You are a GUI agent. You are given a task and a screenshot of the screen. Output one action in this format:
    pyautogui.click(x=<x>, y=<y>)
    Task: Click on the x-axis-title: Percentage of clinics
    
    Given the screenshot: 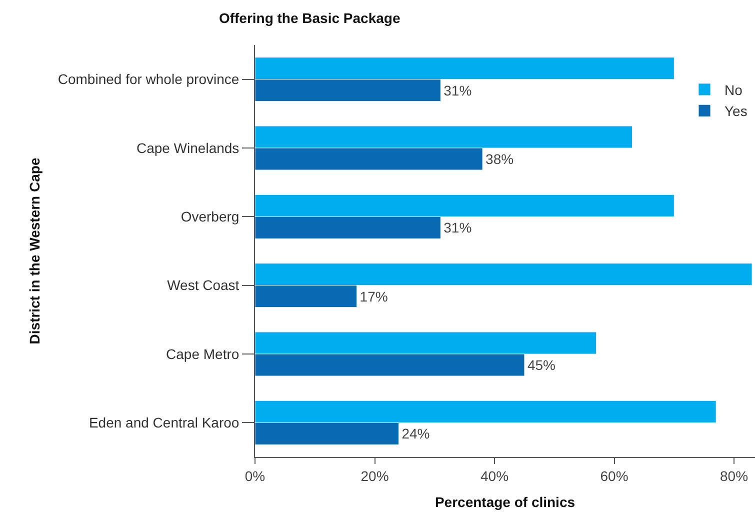 What is the action you would take?
    pyautogui.click(x=505, y=502)
    